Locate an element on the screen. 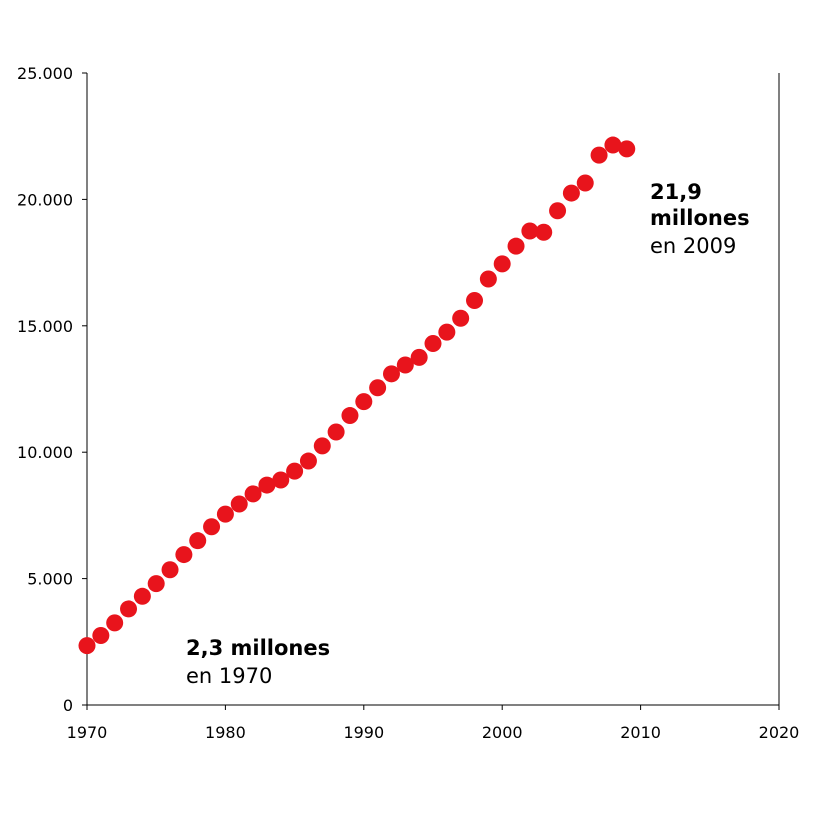  x-tick-label: 1970 is located at coordinates (87, 732).